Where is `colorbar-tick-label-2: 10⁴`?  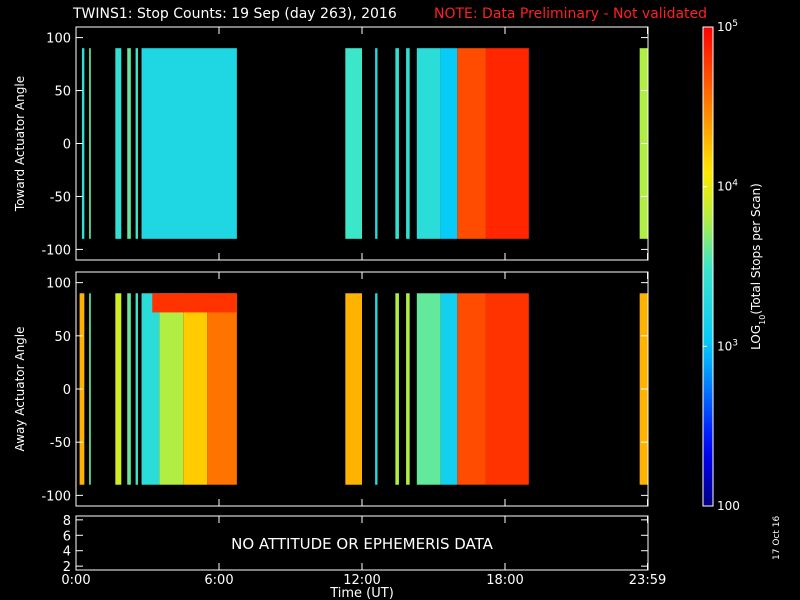 colorbar-tick-label-2: 10⁴ is located at coordinates (727, 186).